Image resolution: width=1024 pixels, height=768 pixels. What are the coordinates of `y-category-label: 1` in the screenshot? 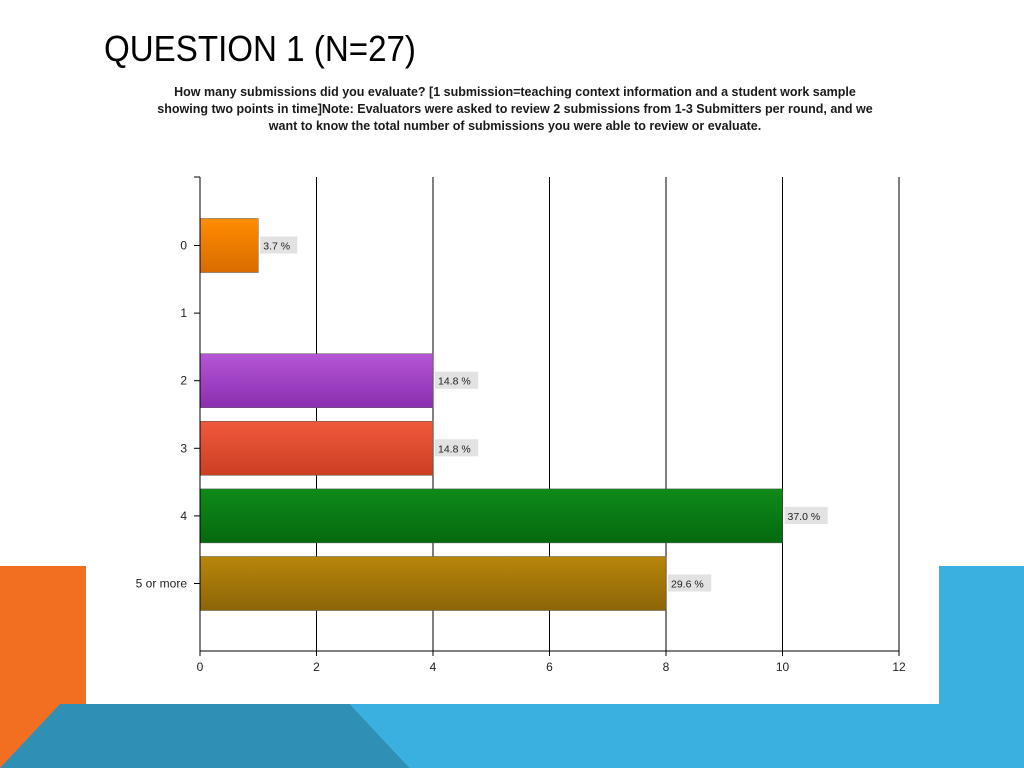 It's located at (183, 313).